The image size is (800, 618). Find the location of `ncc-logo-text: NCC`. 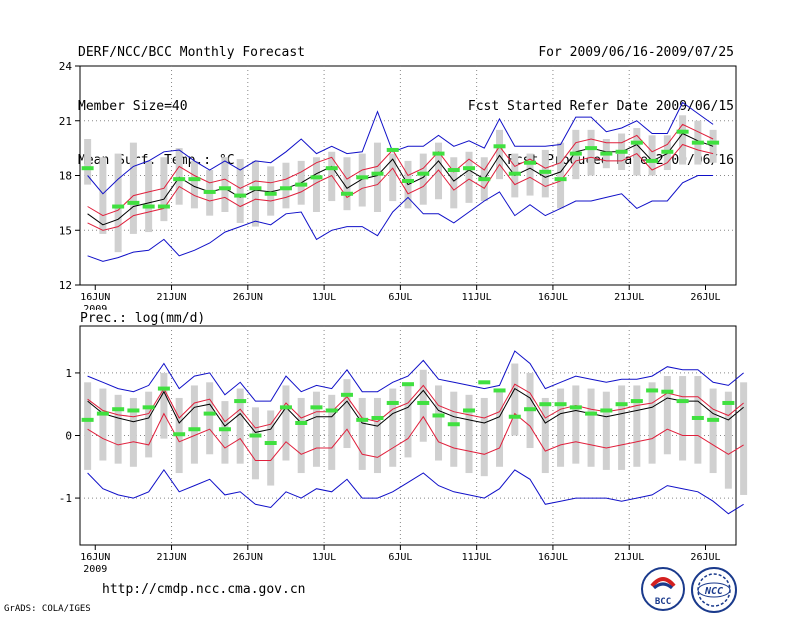

ncc-logo-text: NCC is located at coordinates (713, 591).